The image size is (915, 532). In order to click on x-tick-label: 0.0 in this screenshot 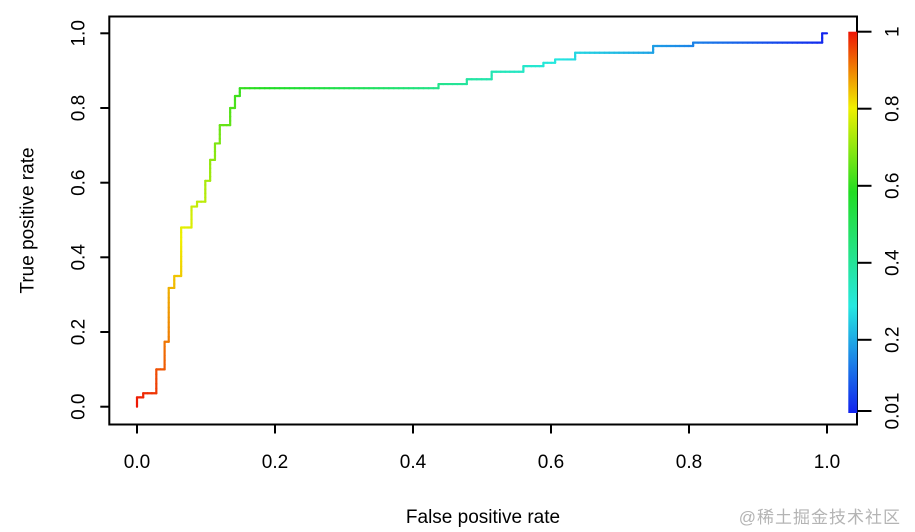, I will do `click(137, 462)`.